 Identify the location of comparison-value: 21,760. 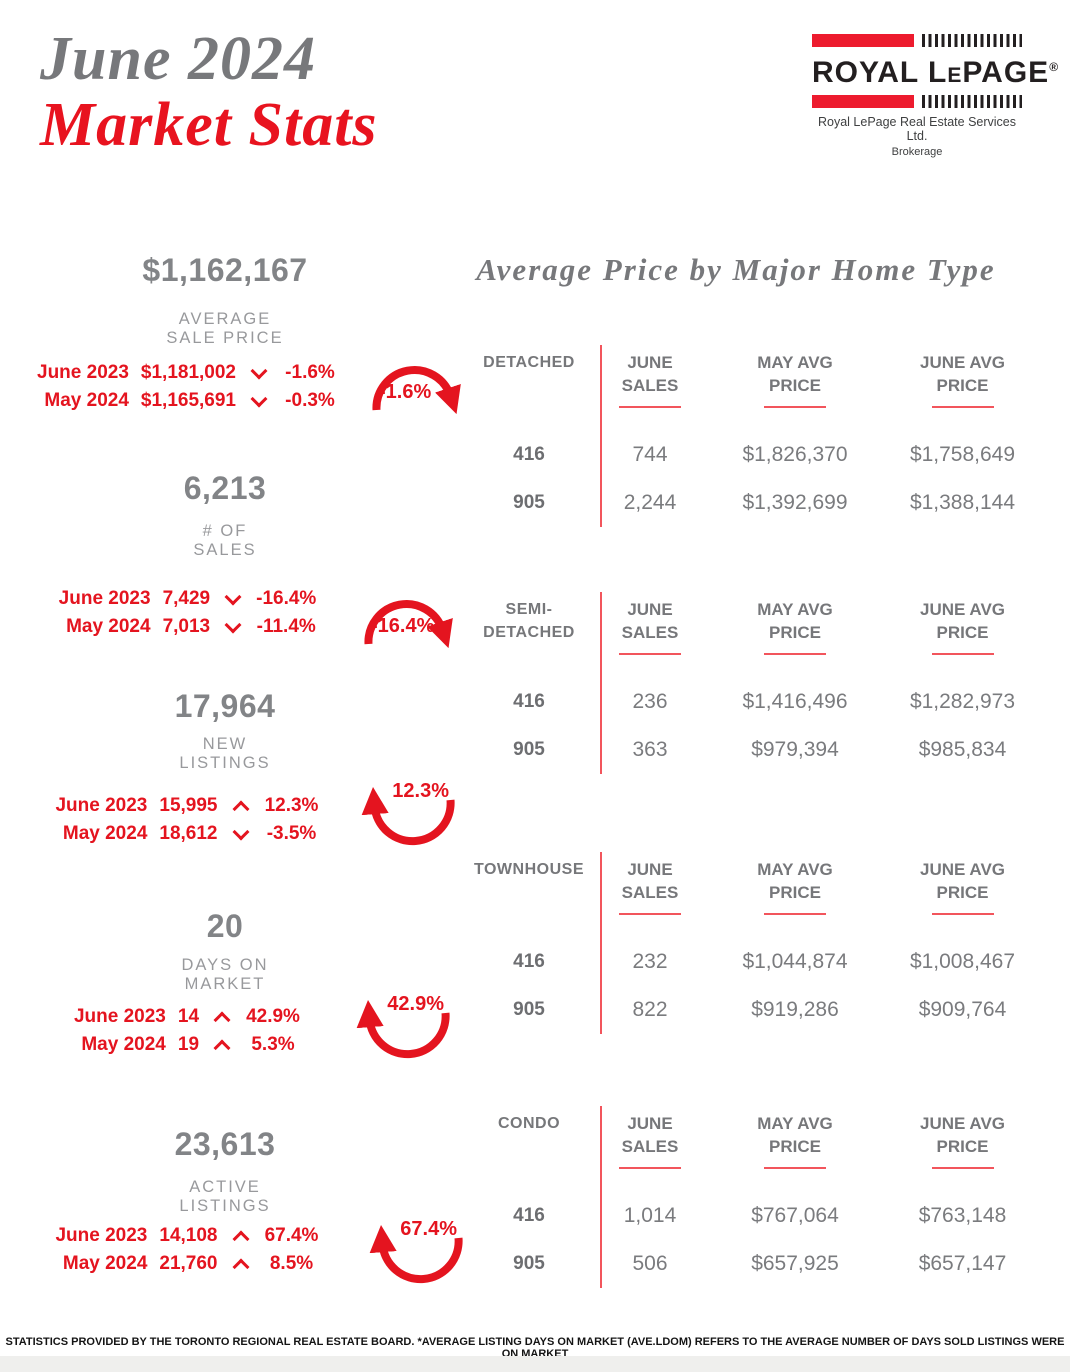
(188, 1263).